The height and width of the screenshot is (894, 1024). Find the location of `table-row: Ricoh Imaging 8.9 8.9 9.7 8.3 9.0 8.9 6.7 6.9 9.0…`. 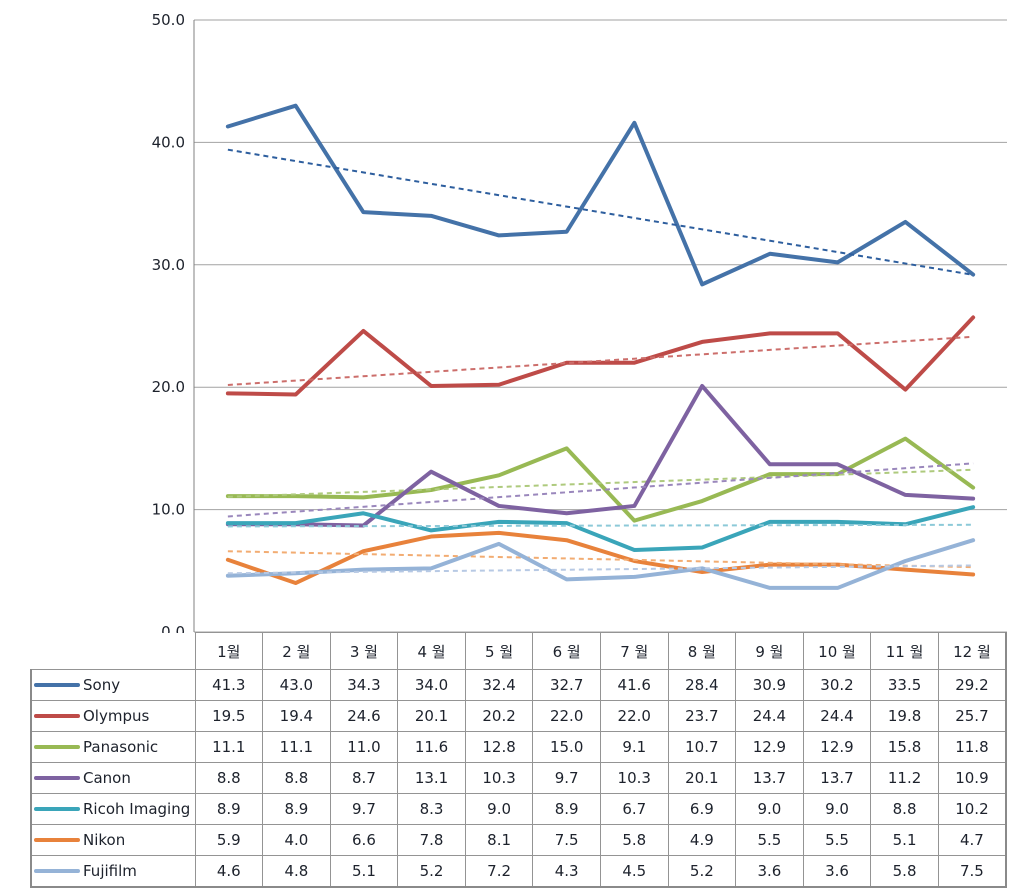

table-row: Ricoh Imaging 8.9 8.9 9.7 8.3 9.0 8.9 6.7 6.9 9.0… is located at coordinates (518, 808).